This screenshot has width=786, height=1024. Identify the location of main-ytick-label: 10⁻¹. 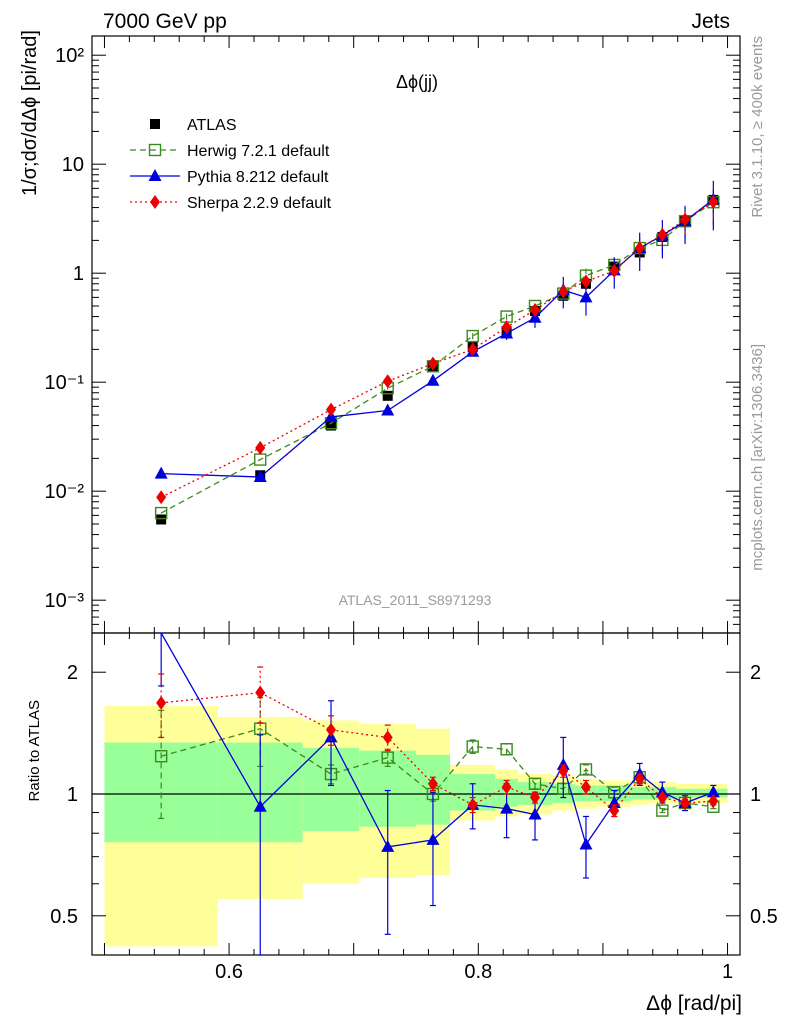
(65, 383).